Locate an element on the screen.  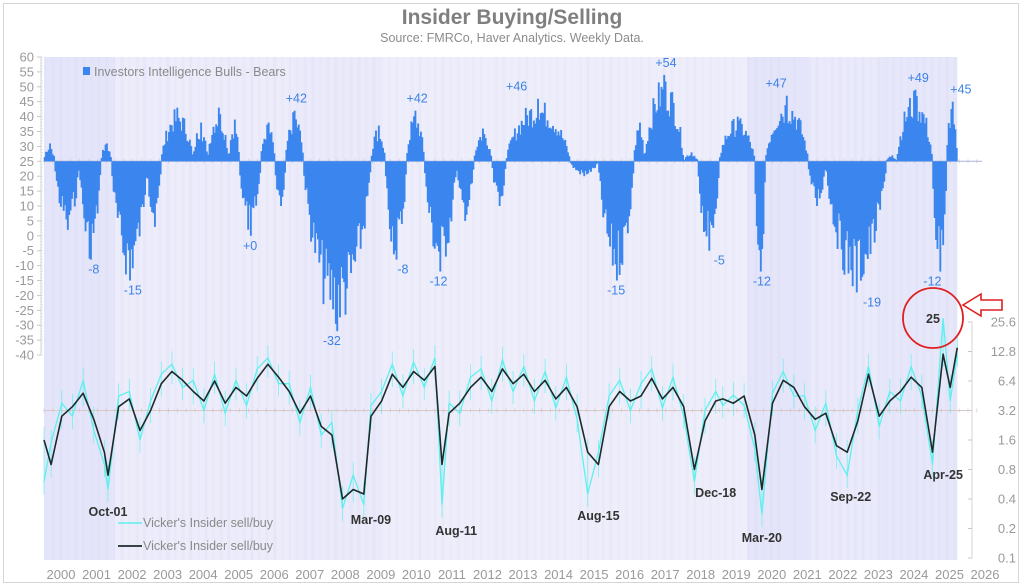
x-axis-label: 2005 is located at coordinates (238, 574).